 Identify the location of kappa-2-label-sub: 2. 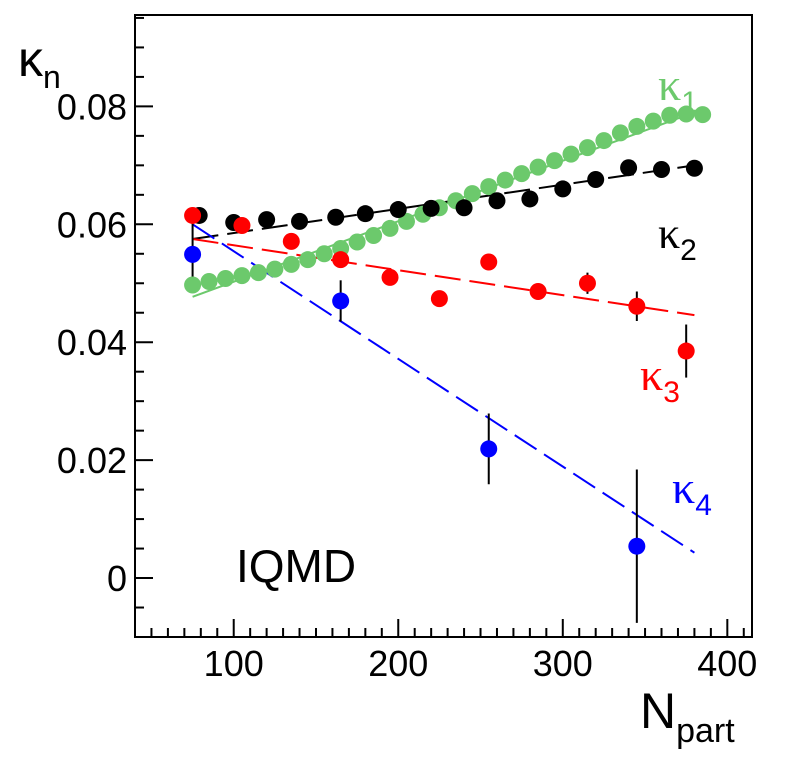
(688, 250).